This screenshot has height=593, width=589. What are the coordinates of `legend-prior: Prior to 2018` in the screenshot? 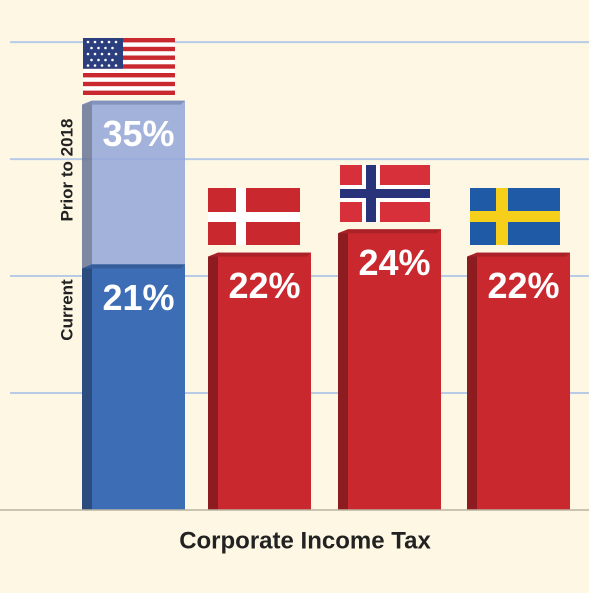 It's located at (66, 170).